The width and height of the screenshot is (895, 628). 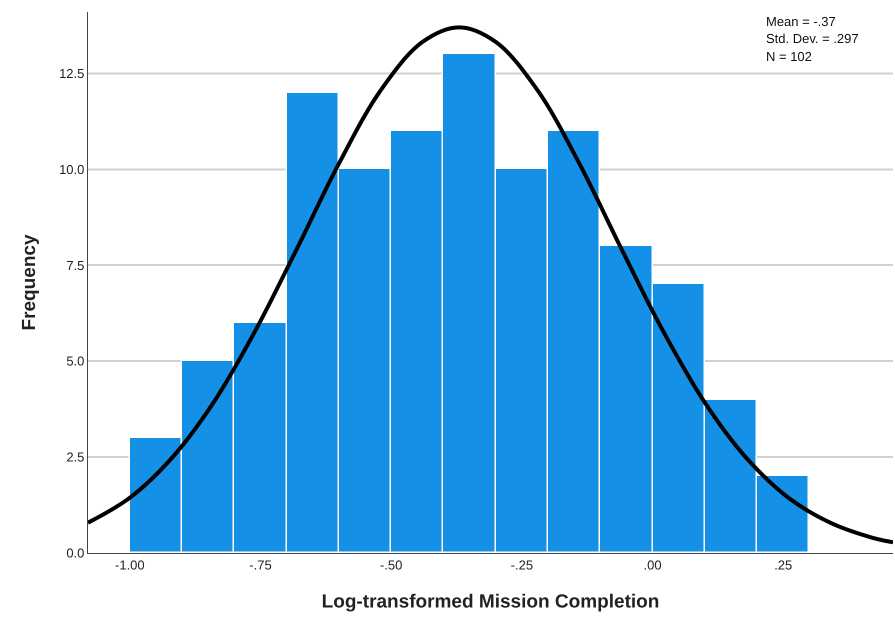 I want to click on annotation: N = 102, so click(x=789, y=56).